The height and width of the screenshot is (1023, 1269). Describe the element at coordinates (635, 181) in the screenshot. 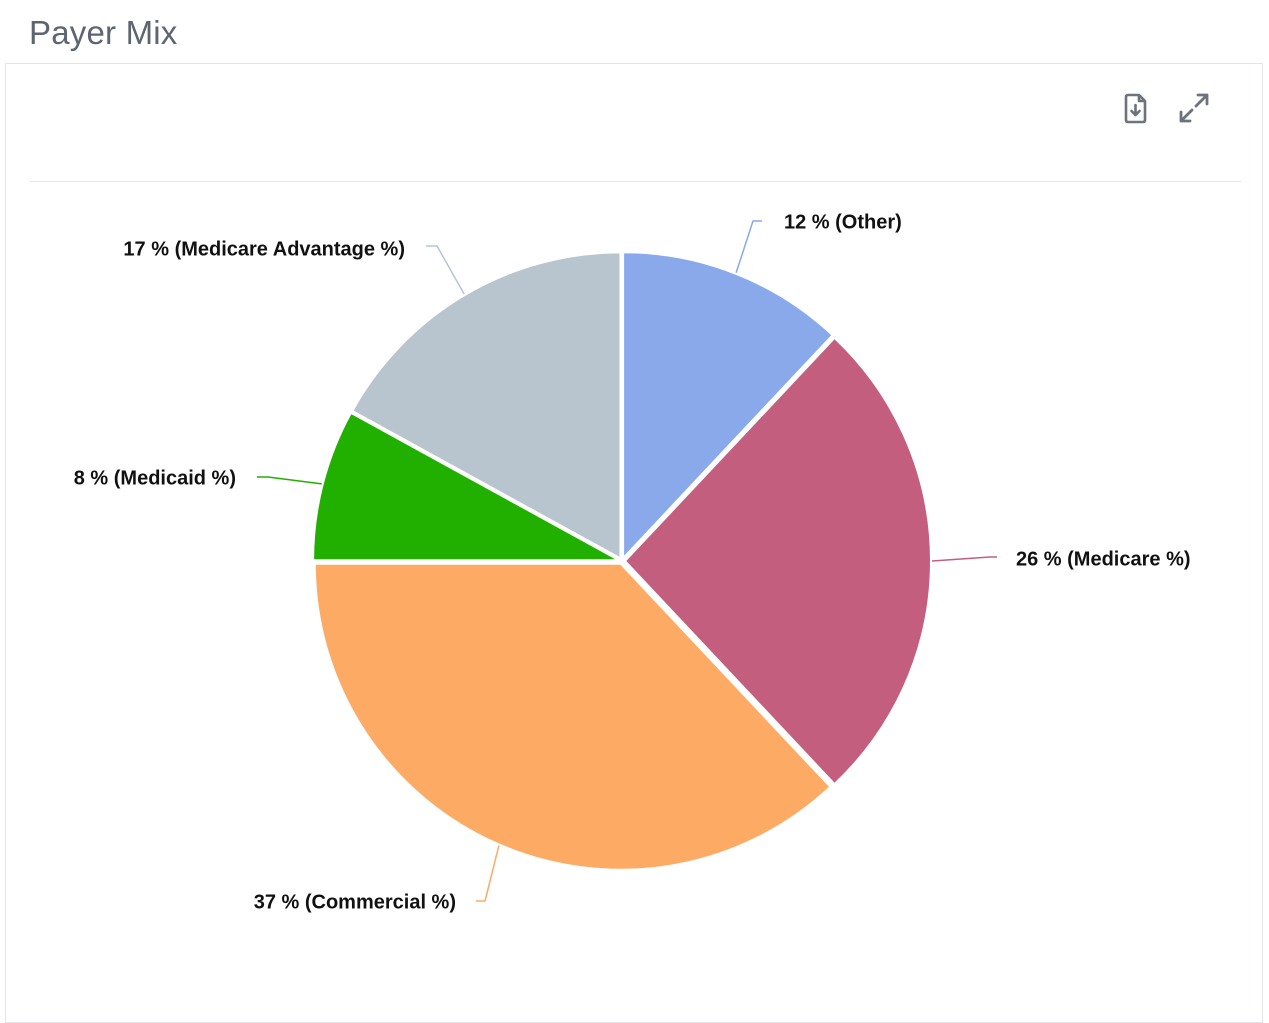

I see `toolbar-divider` at that location.